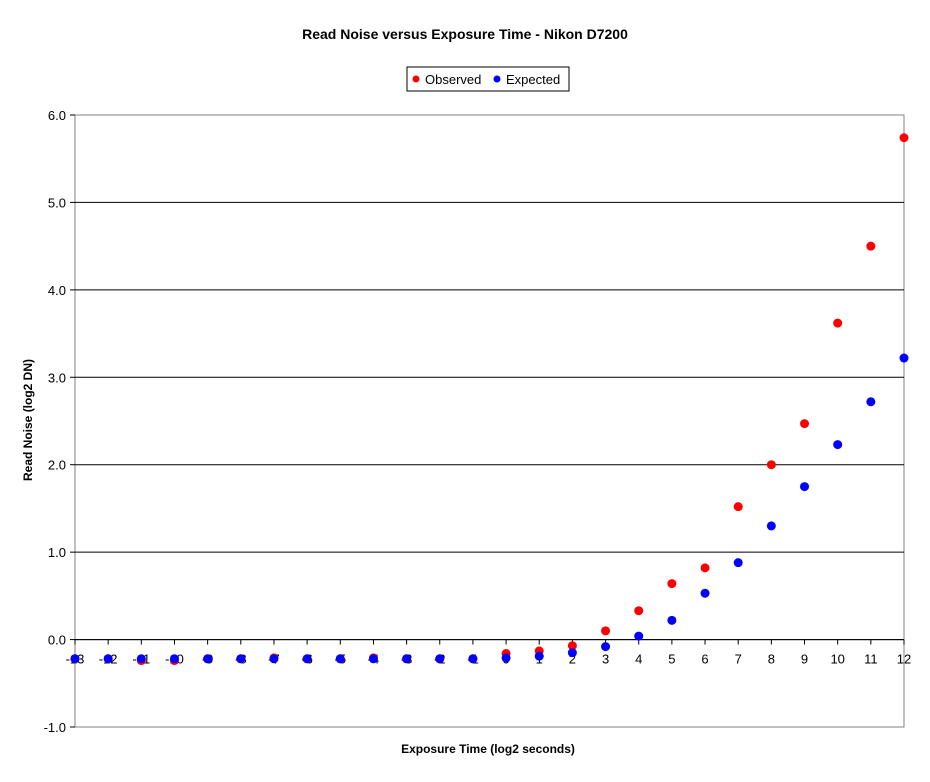  I want to click on y-tick-label: 6.0, so click(57, 115).